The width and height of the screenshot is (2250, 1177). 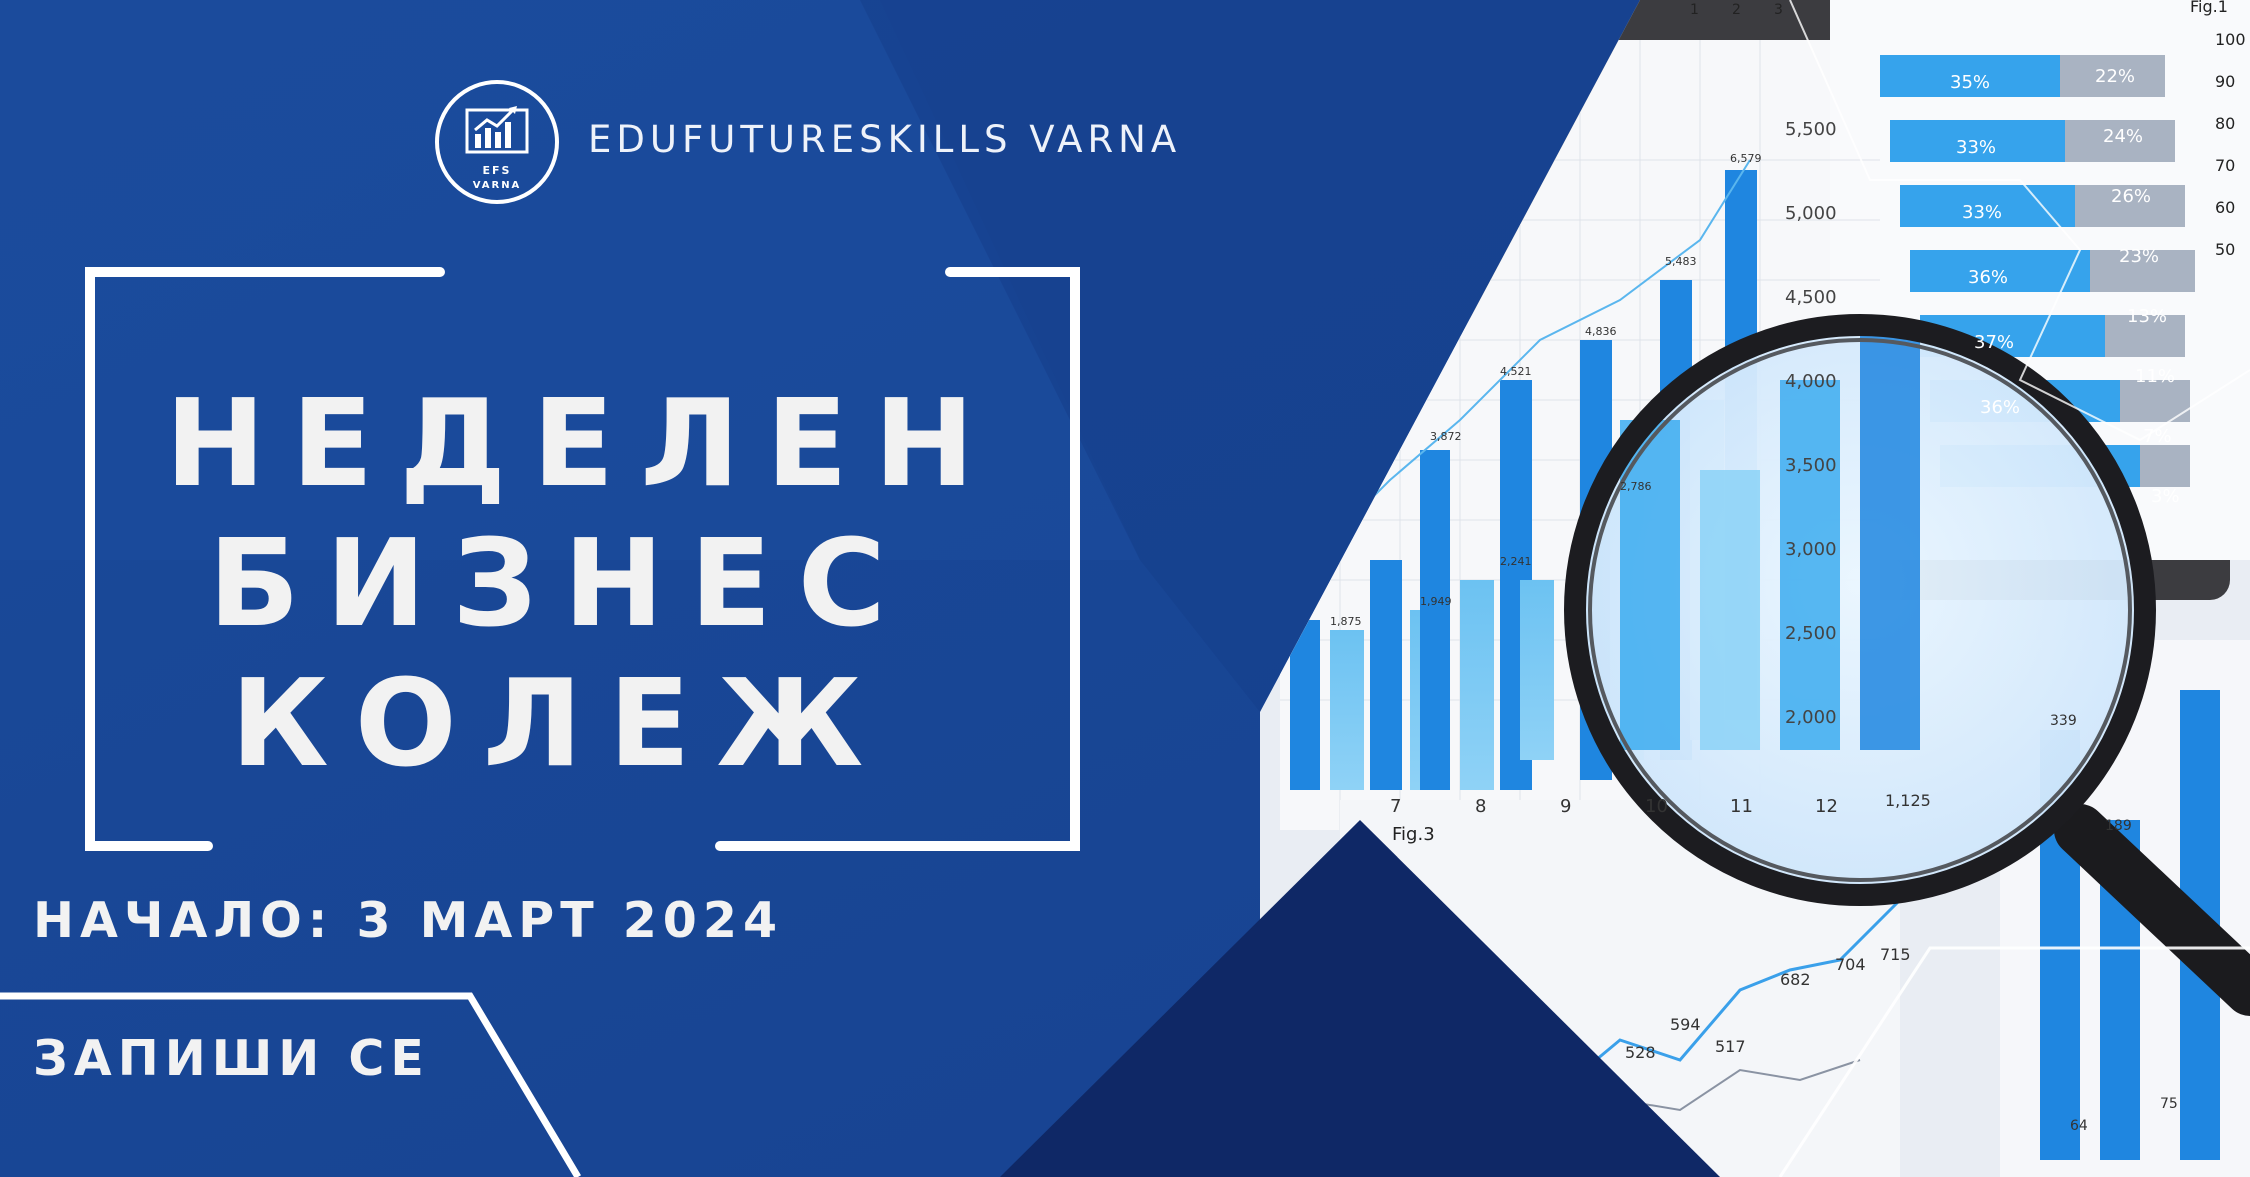 I want to click on percent-label-left: 35%, so click(x=1970, y=82).